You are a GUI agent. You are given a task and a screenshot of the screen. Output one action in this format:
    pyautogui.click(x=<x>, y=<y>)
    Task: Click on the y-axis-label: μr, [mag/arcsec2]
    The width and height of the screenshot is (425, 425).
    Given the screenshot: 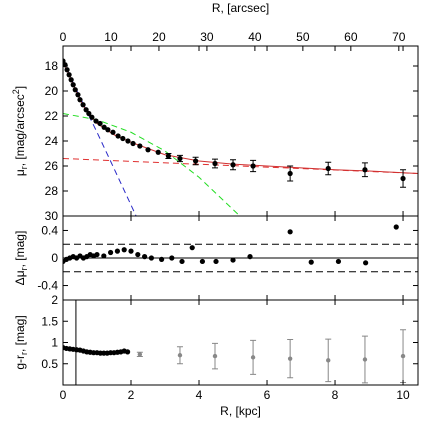 What is the action you would take?
    pyautogui.click(x=20, y=131)
    